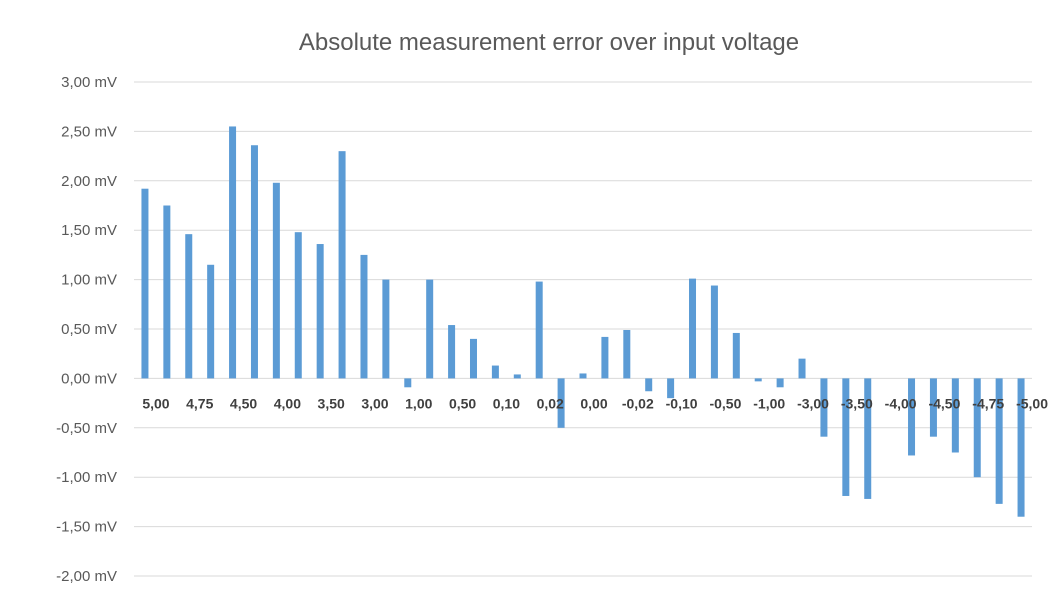 This screenshot has height=607, width=1049. I want to click on x-tick-label: 1,00, so click(418, 403).